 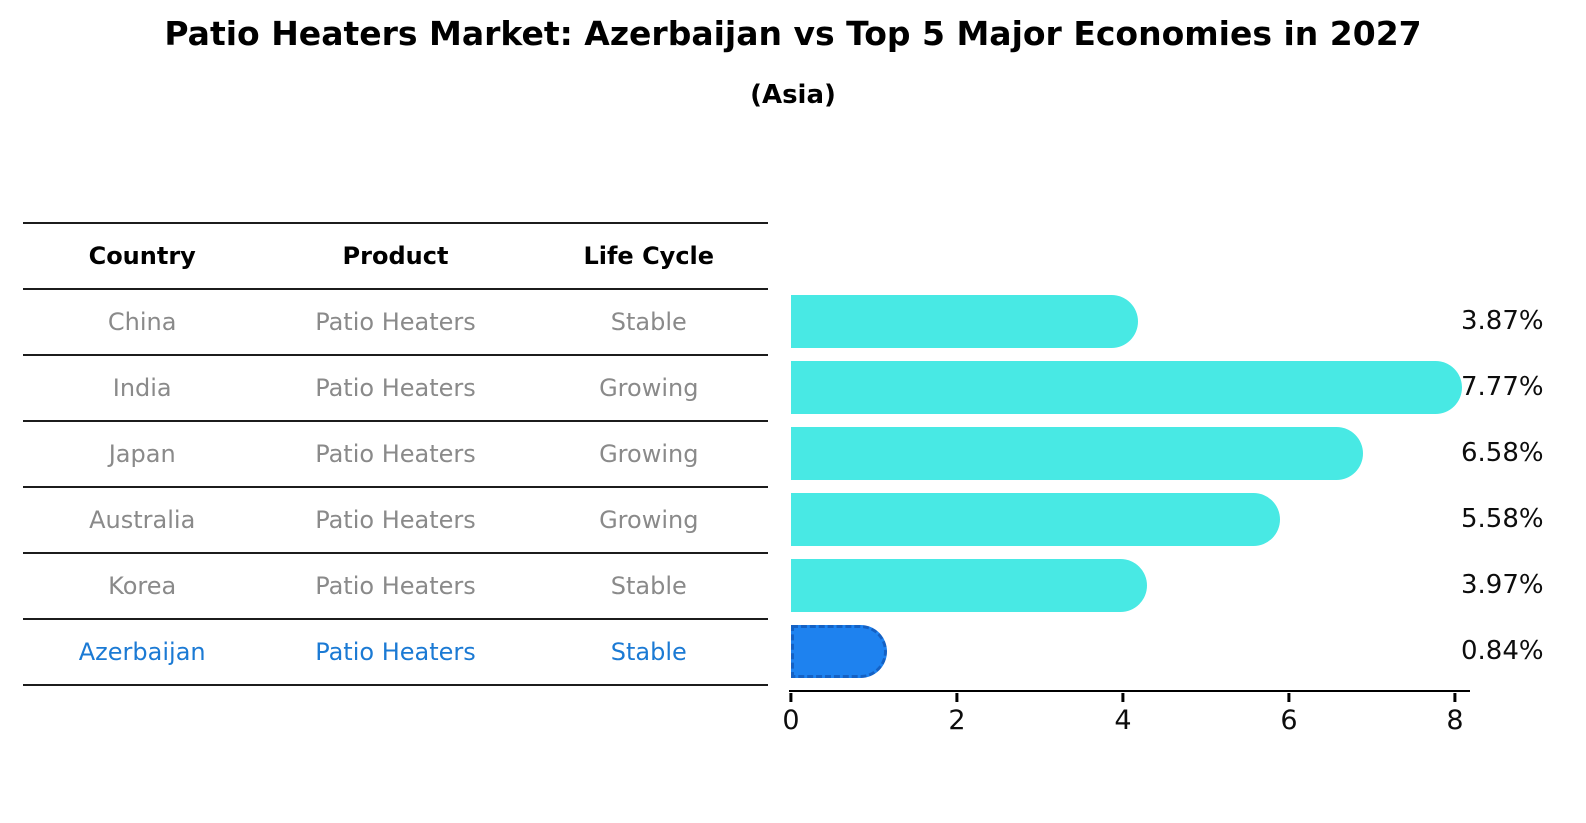 What do you see at coordinates (791, 720) in the screenshot?
I see `x-axis-tick-label: 0` at bounding box center [791, 720].